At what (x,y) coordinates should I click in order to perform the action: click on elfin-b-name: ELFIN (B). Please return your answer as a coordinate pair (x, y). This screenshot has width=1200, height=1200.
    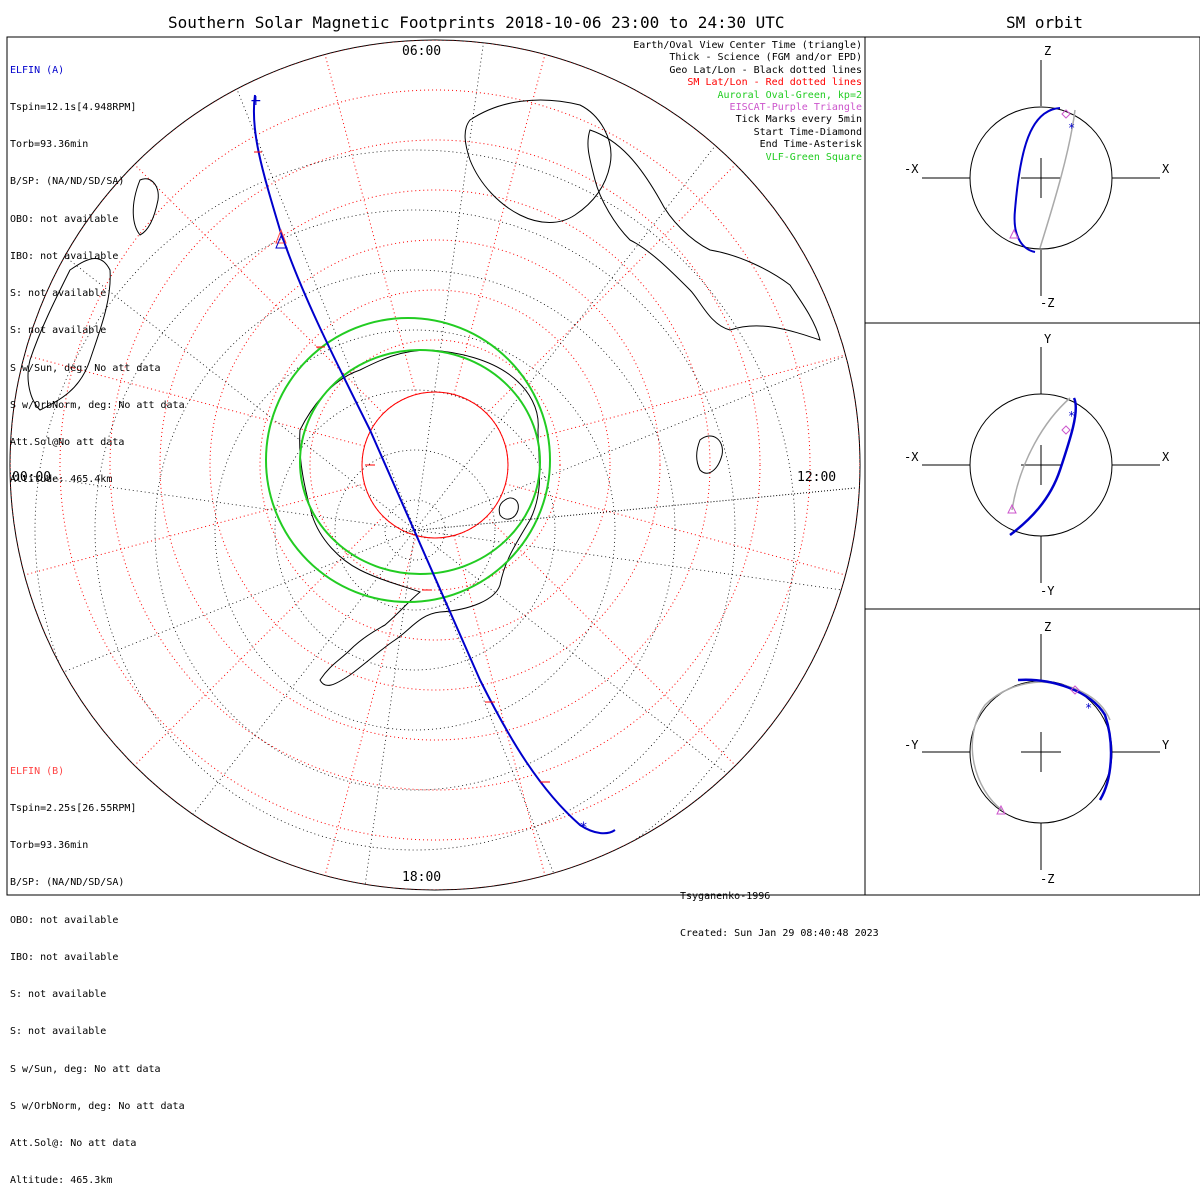
    Looking at the image, I should click on (37, 771).